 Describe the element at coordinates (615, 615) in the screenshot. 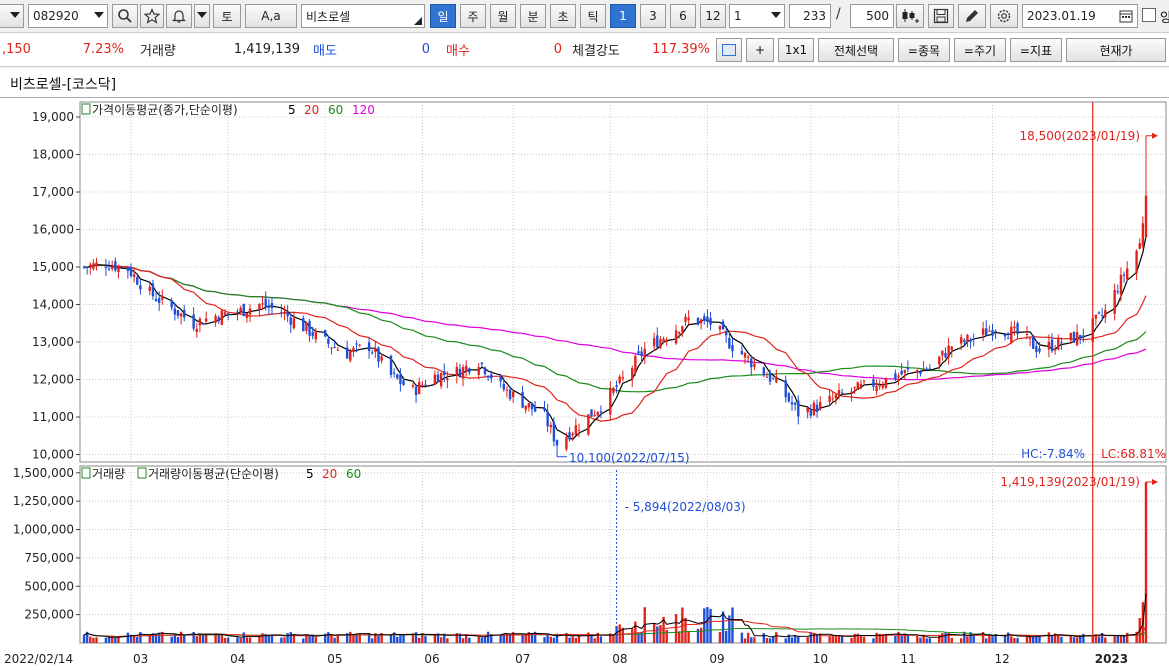

I see `vma5-line` at that location.